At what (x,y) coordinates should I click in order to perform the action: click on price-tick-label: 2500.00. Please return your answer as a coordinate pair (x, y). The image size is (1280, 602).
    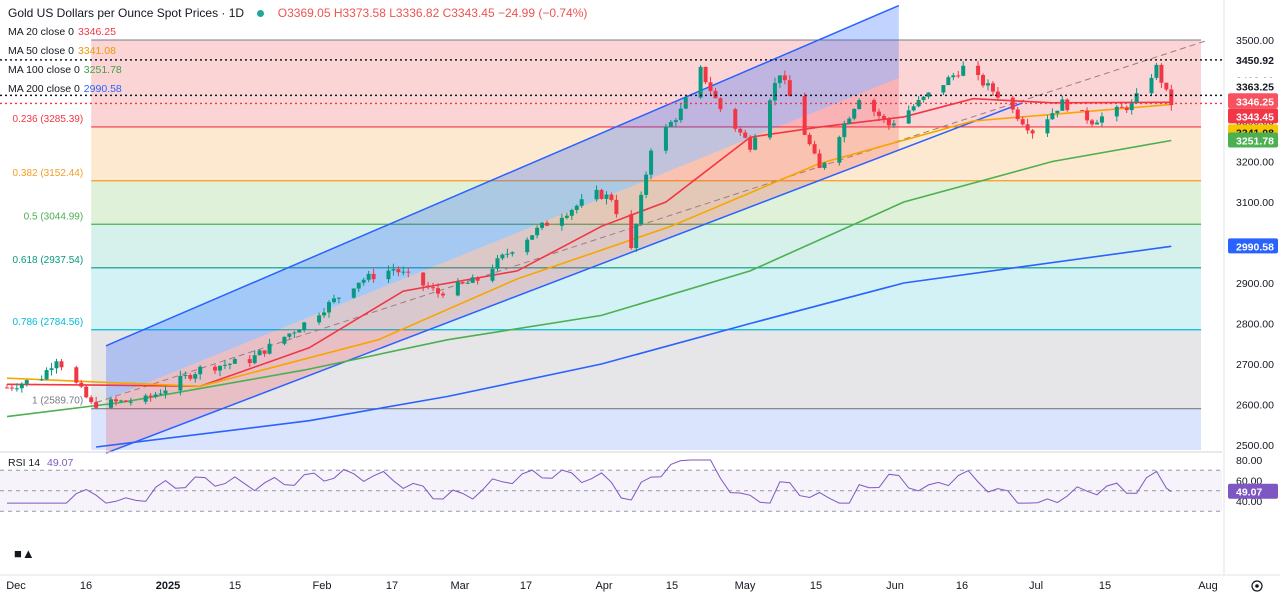
    Looking at the image, I should click on (1255, 446).